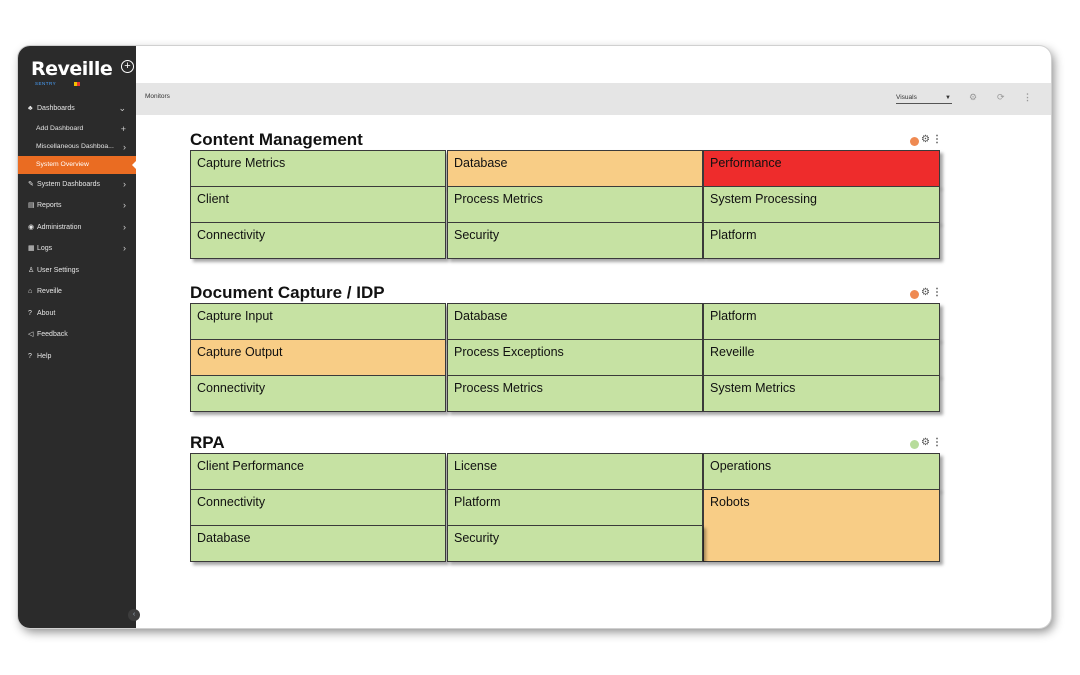 This screenshot has height=675, width=1080. What do you see at coordinates (498, 199) in the screenshot?
I see `monitor-tile-label: Process Metrics` at bounding box center [498, 199].